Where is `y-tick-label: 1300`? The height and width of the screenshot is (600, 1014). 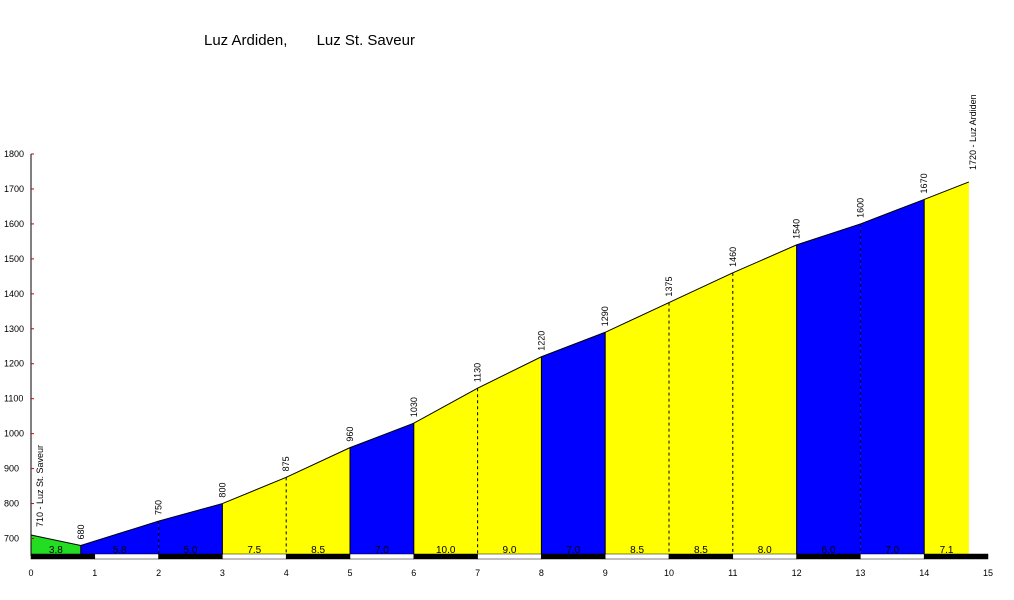 y-tick-label: 1300 is located at coordinates (14, 329).